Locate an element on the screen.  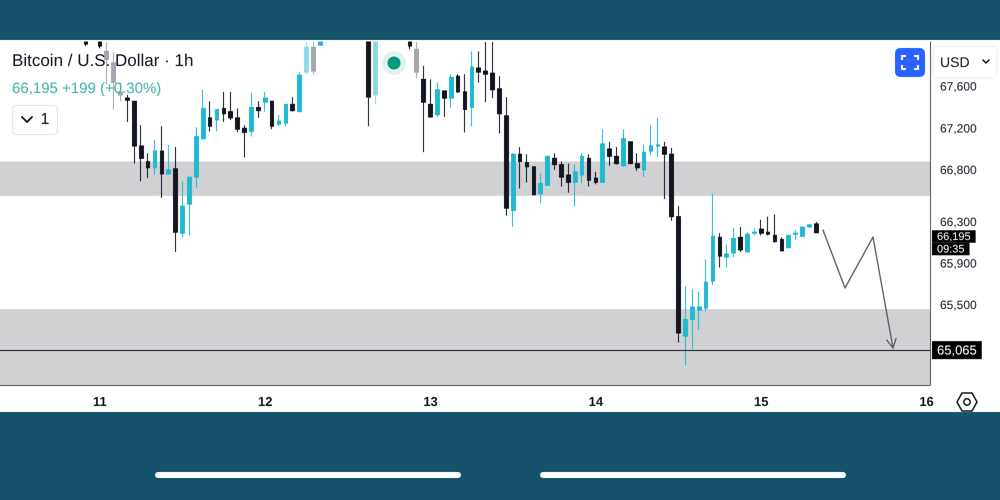
y-tick-label: 65,900 is located at coordinates (959, 263).